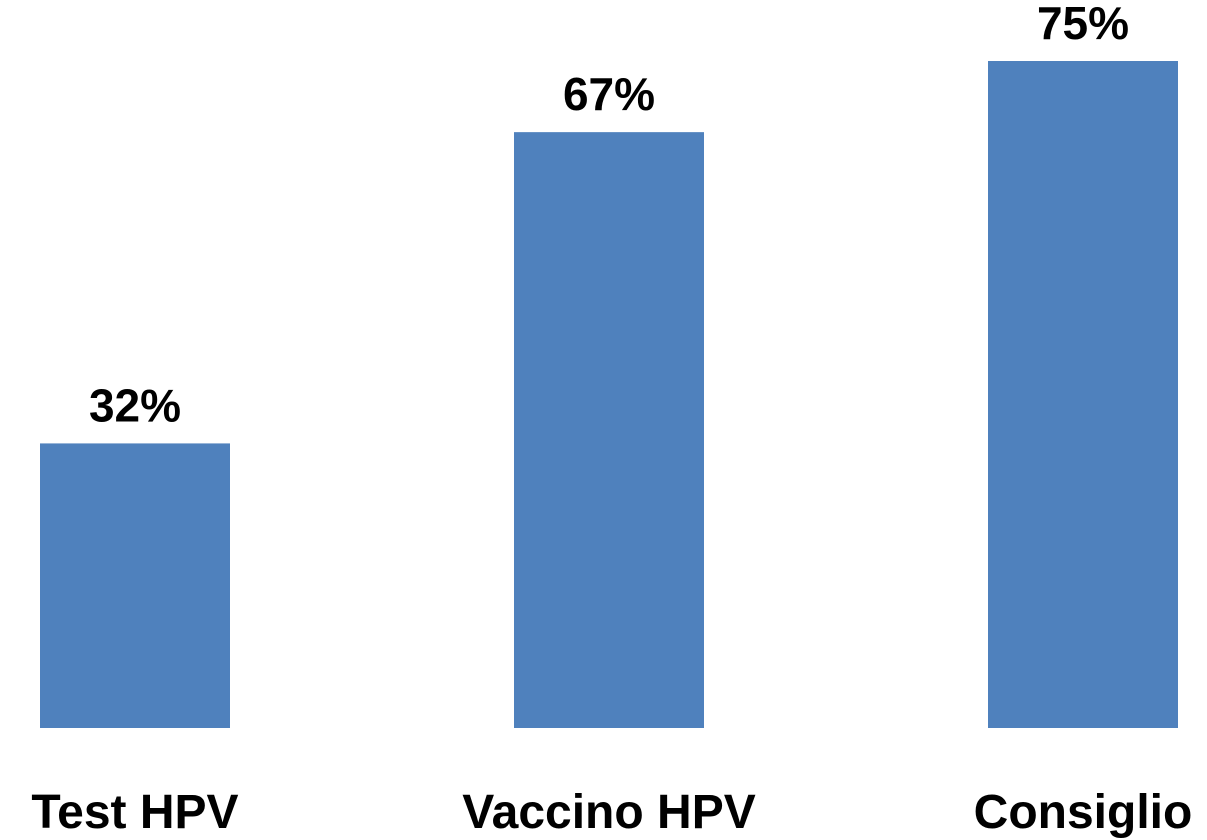  I want to click on value-label: 32%, so click(135, 405).